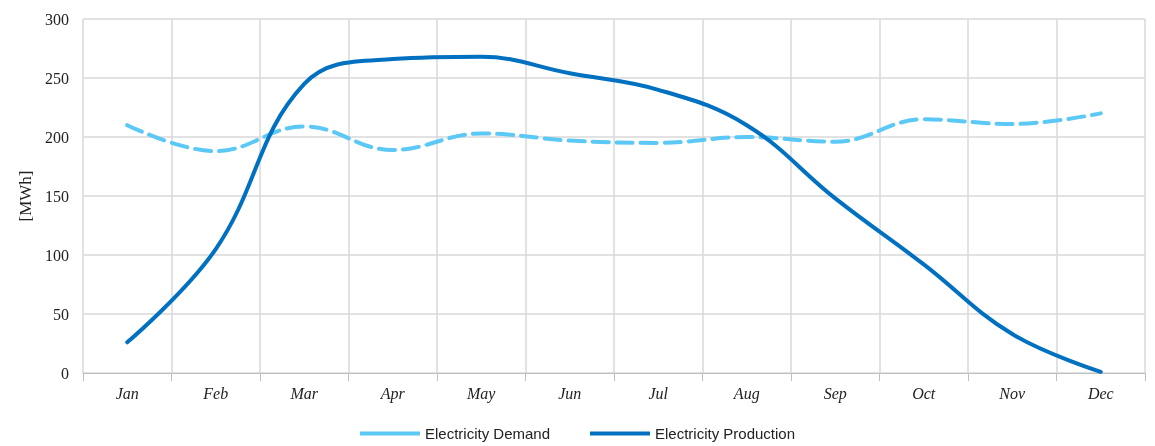 This screenshot has width=1155, height=446. What do you see at coordinates (746, 393) in the screenshot?
I see `x-tick-label: Aug` at bounding box center [746, 393].